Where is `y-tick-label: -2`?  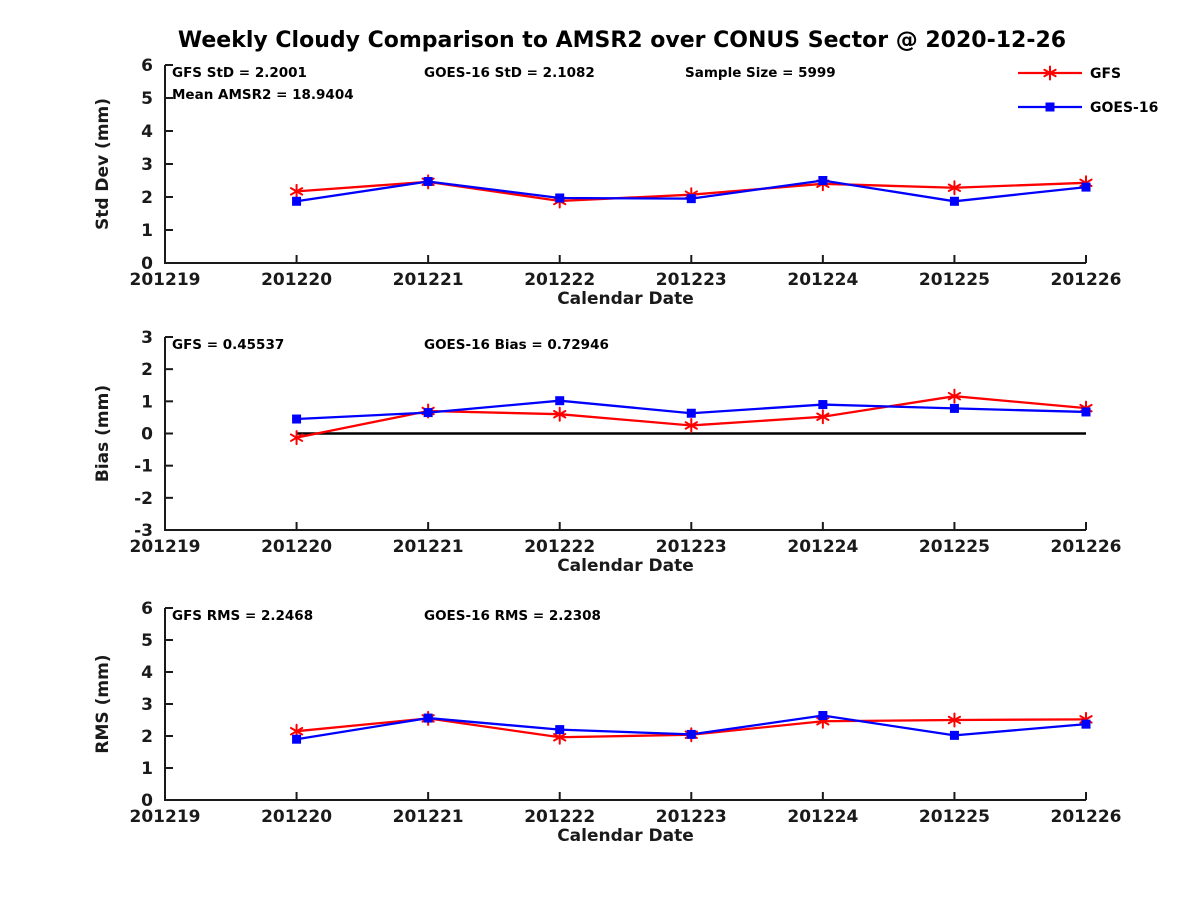 y-tick-label: -2 is located at coordinates (143, 499).